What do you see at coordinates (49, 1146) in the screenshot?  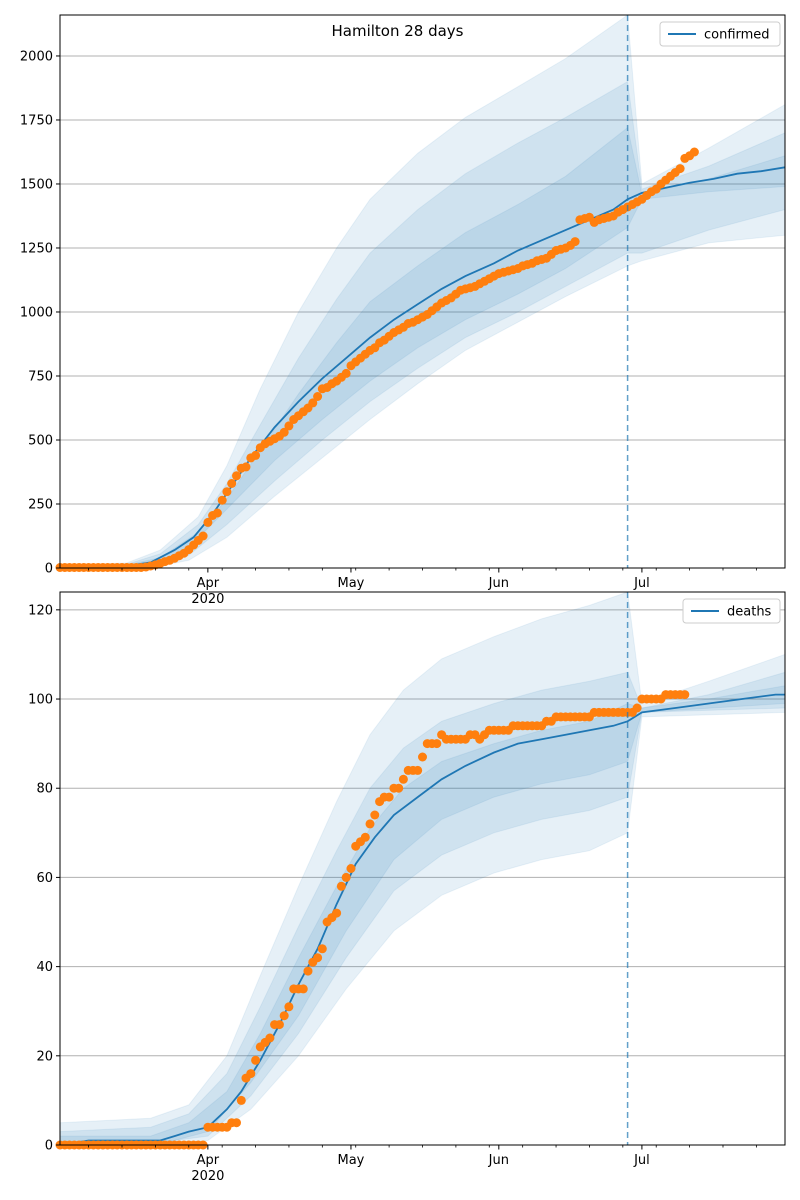 I see `deaths-ytick-label: 0` at bounding box center [49, 1146].